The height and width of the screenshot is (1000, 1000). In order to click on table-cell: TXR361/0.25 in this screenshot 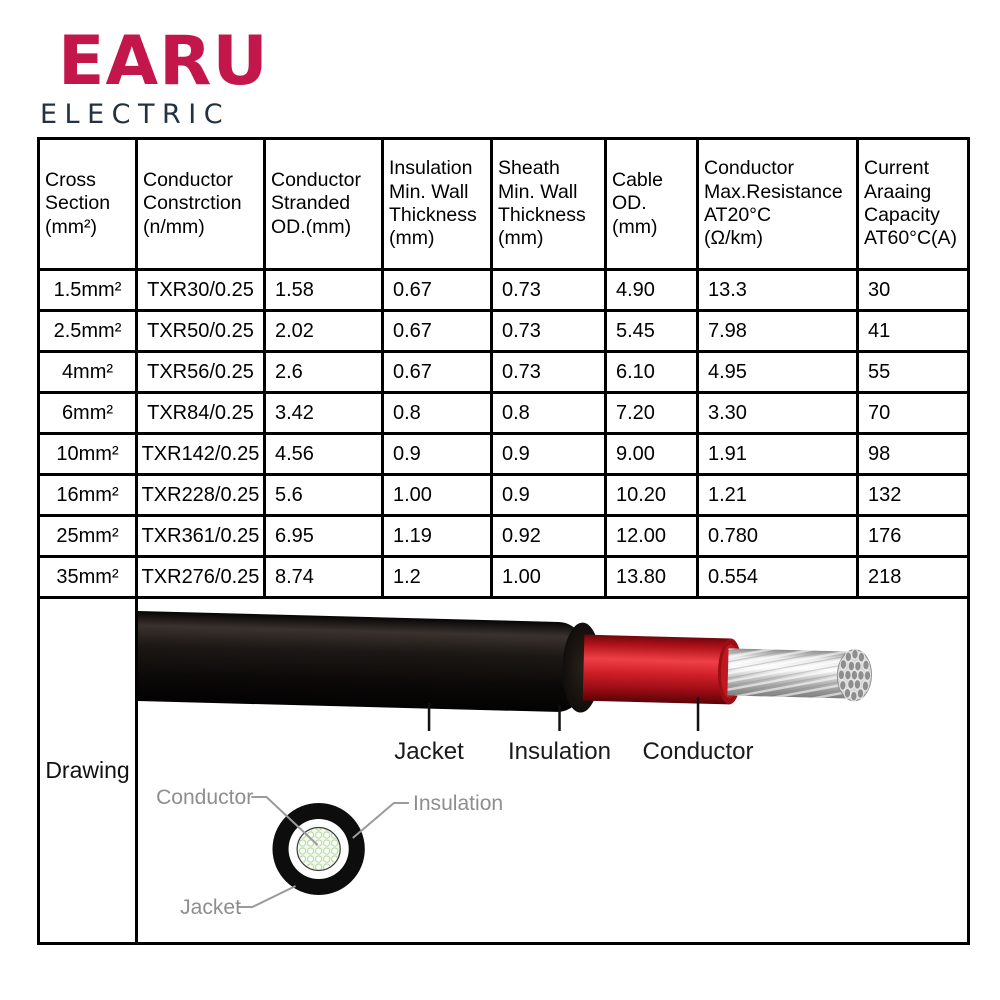, I will do `click(200, 536)`.